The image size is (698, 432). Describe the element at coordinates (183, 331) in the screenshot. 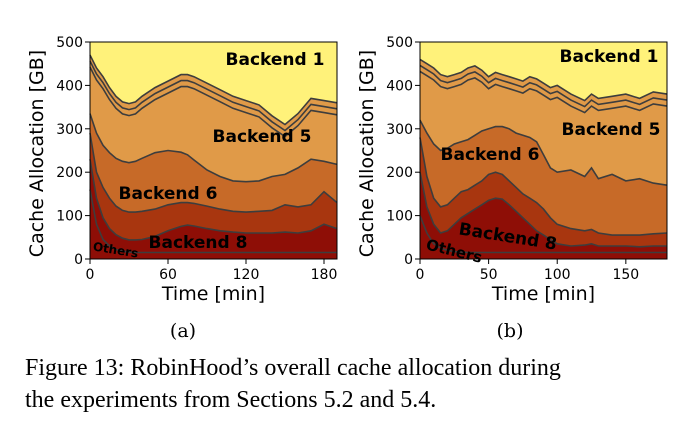

I see `subfigure-label: (a)` at that location.